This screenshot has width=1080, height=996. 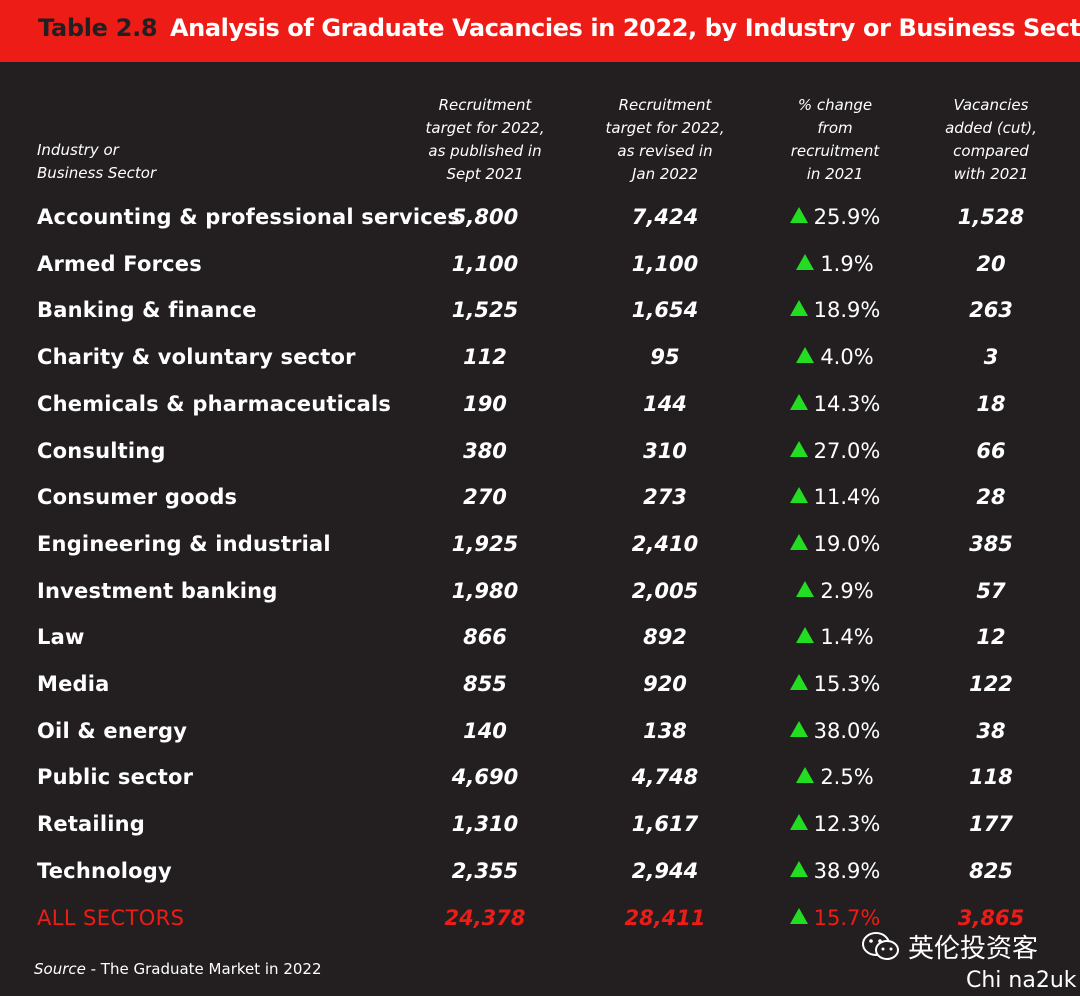 What do you see at coordinates (991, 917) in the screenshot?
I see `vacancies-added: 3,865` at bounding box center [991, 917].